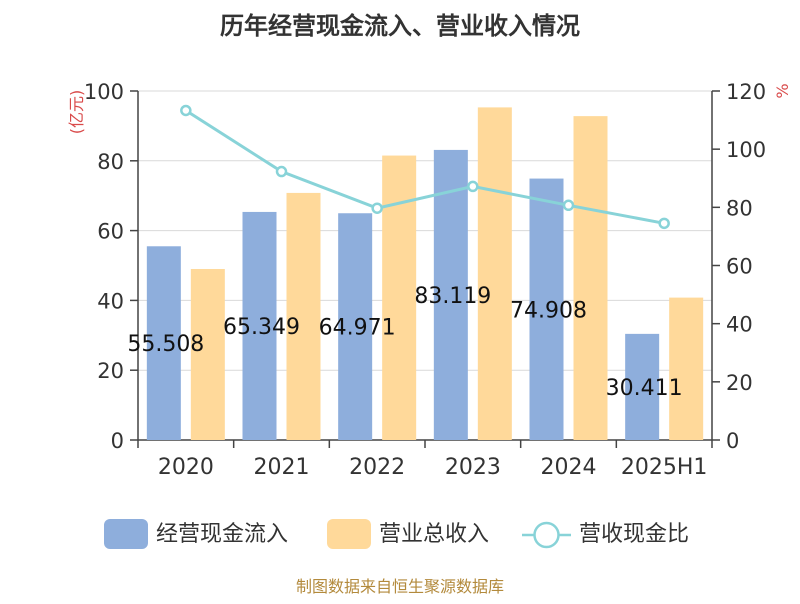 This screenshot has width=800, height=604. What do you see at coordinates (110, 371) in the screenshot?
I see `y-left-tick-label: 20` at bounding box center [110, 371].